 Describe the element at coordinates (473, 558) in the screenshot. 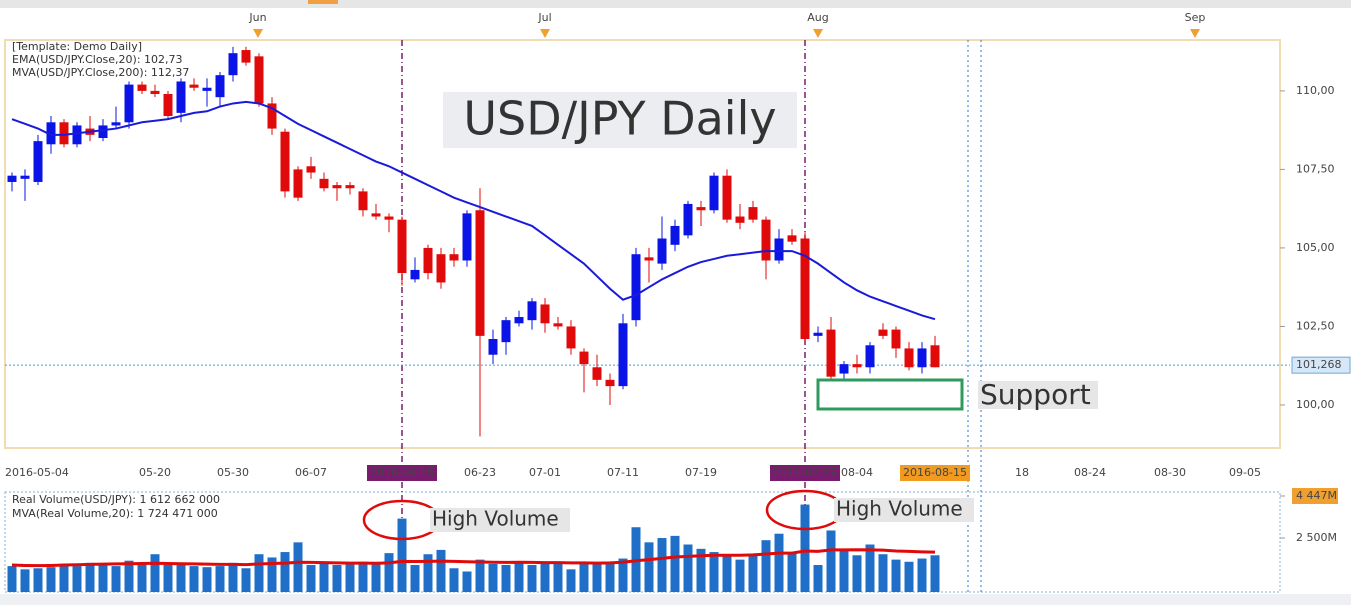

I see `volume-mva-line` at that location.